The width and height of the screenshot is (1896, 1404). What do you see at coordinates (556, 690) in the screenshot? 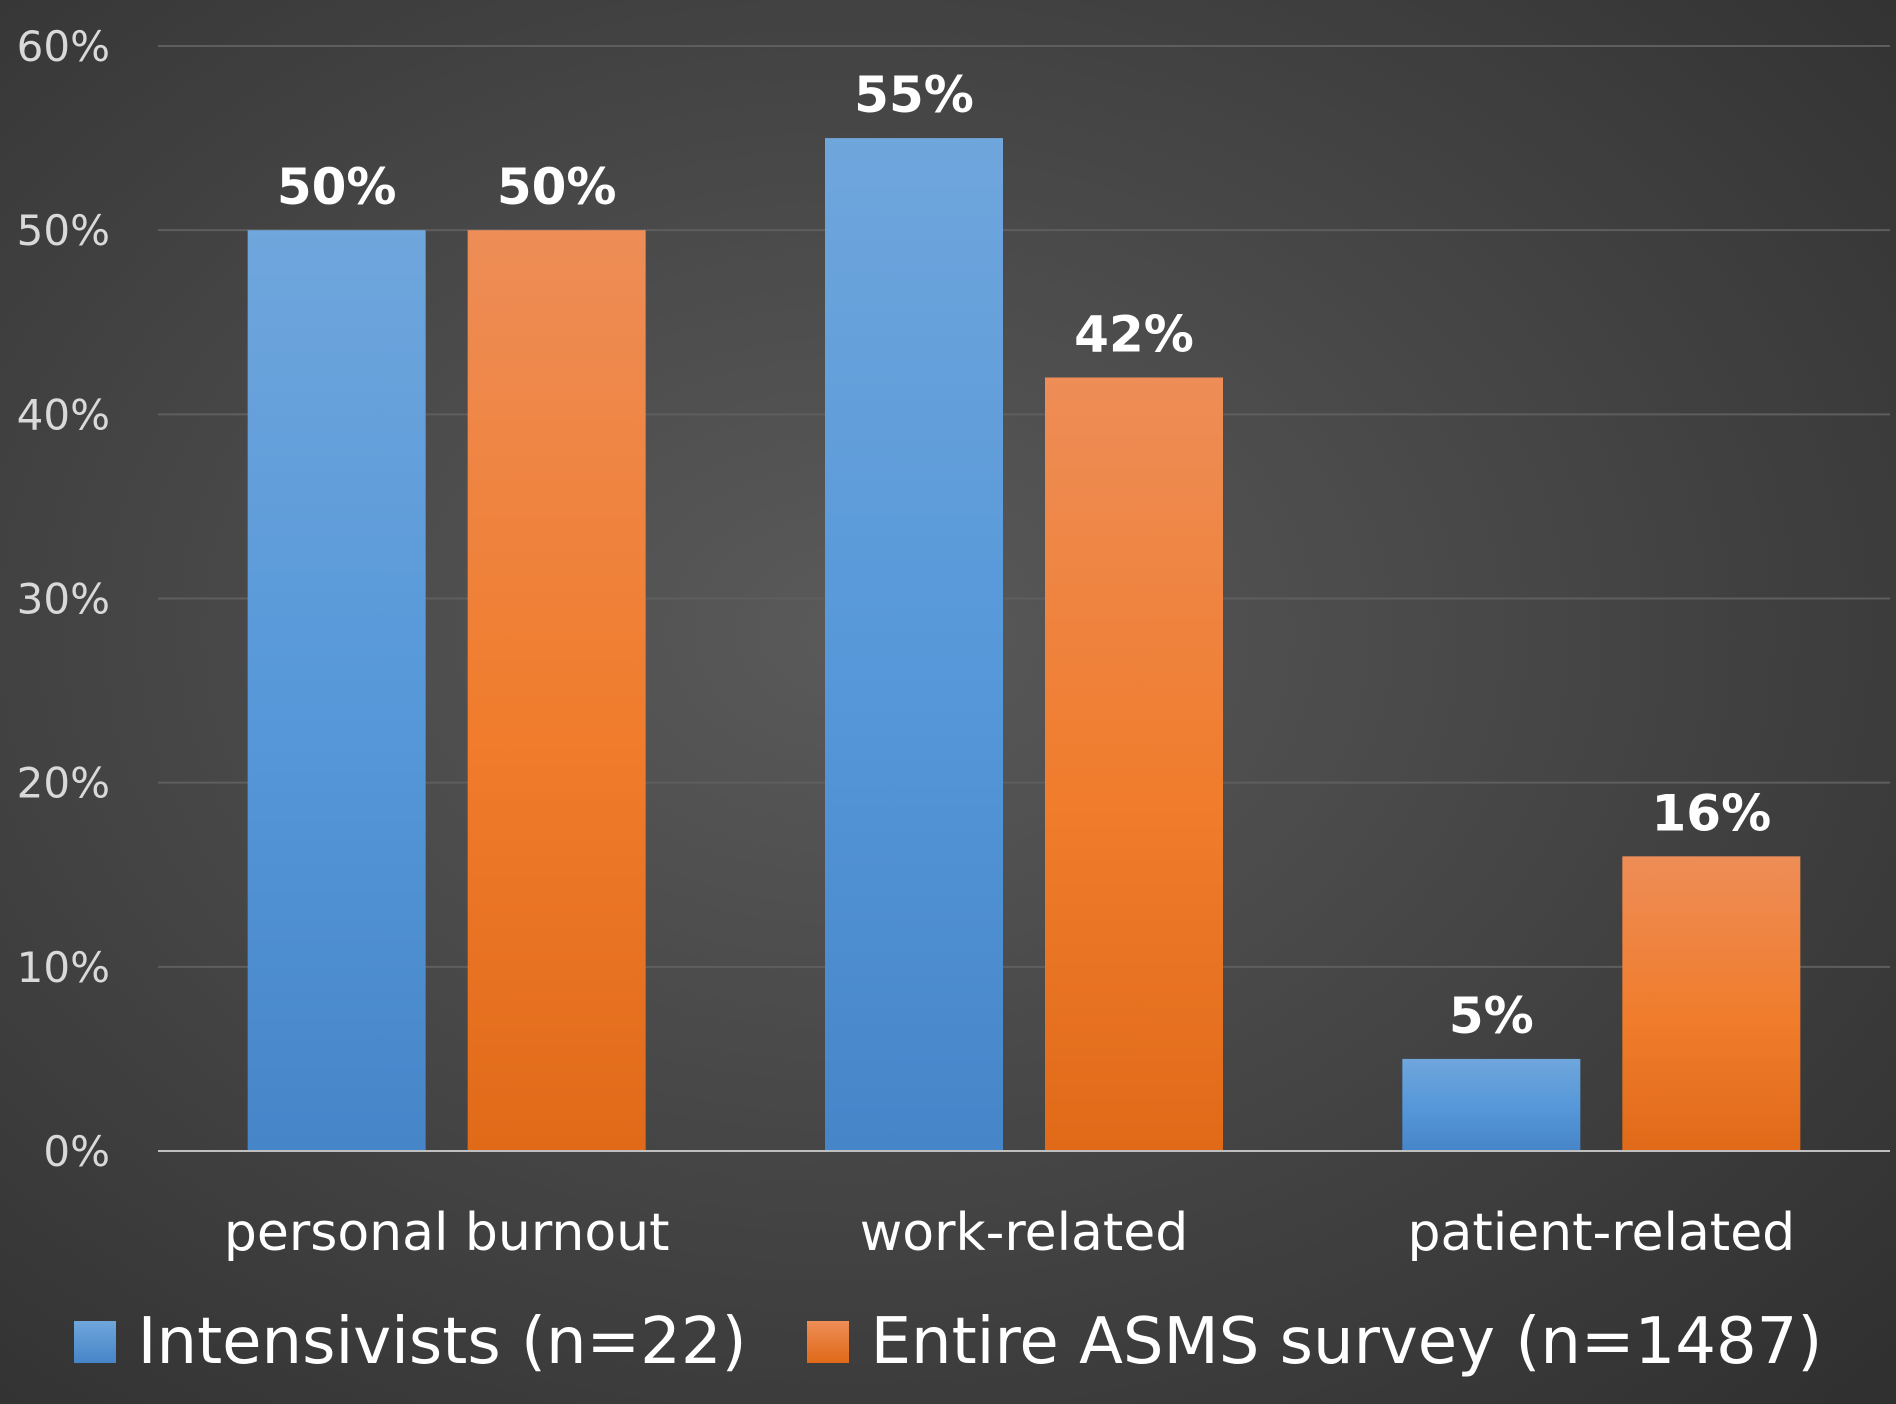
I see `bar-personal-burnout-asms-survey` at bounding box center [556, 690].